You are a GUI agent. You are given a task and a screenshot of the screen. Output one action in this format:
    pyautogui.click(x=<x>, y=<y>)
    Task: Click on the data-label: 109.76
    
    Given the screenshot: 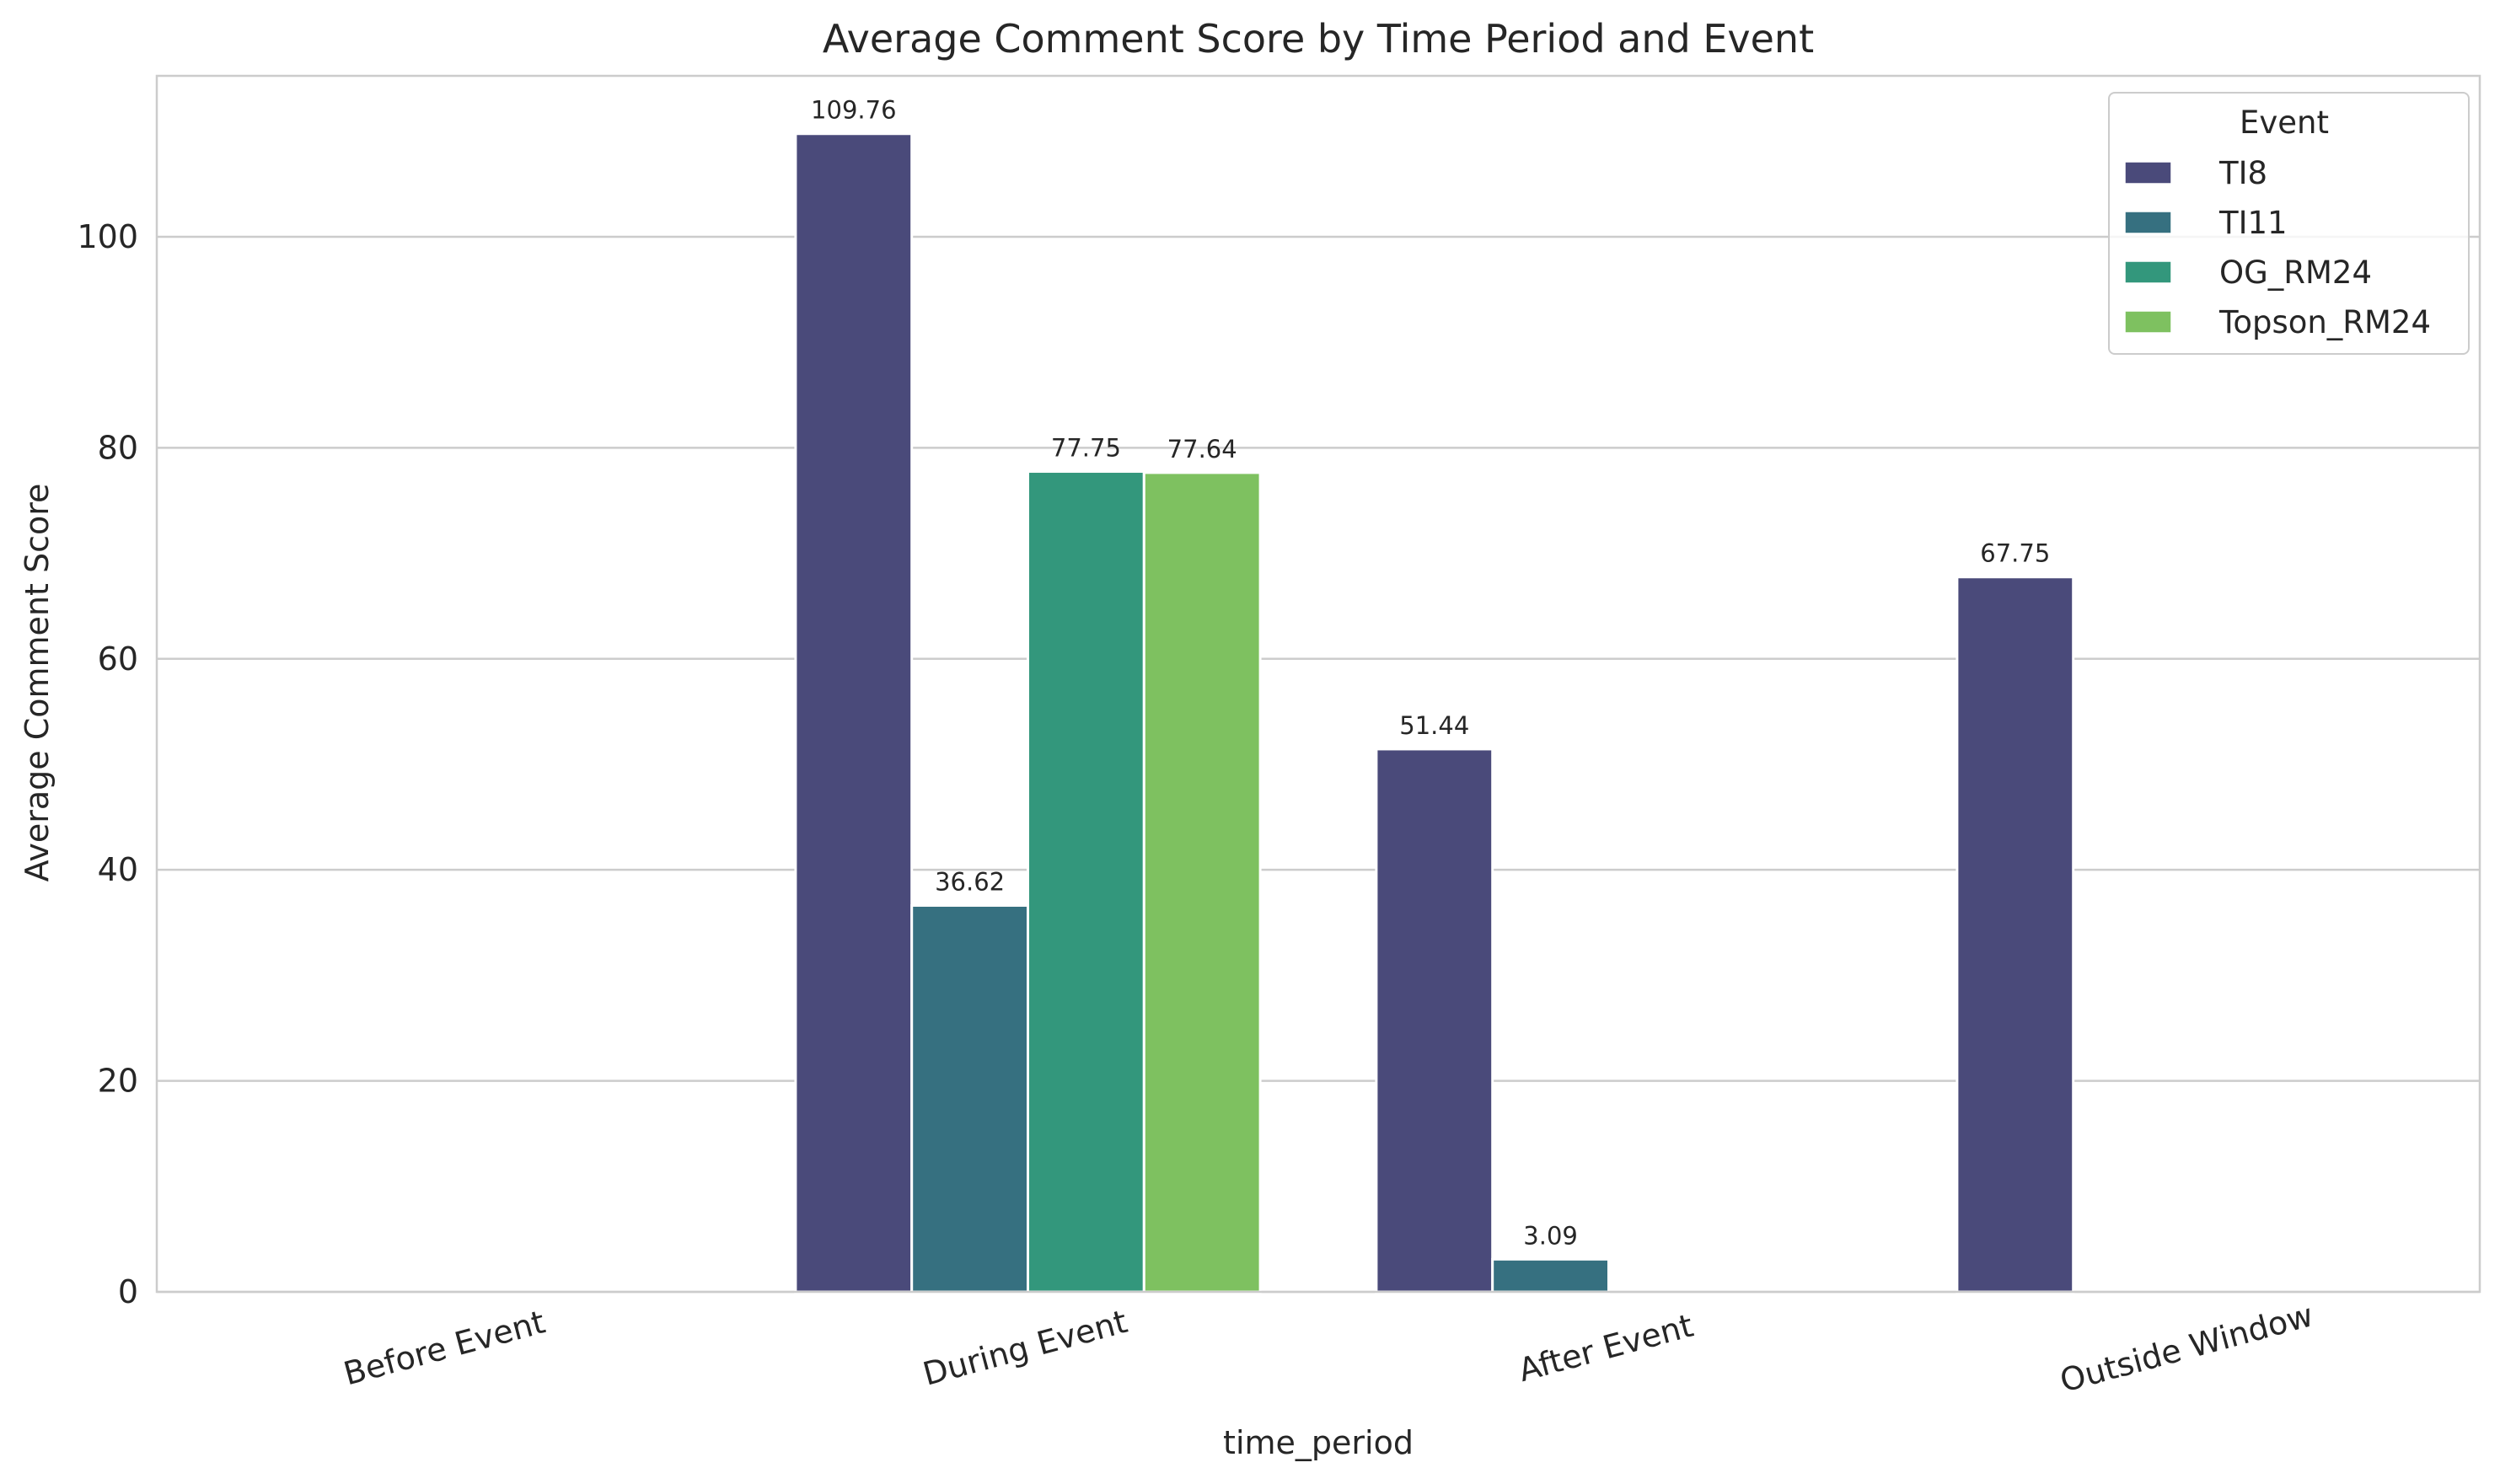 What is the action you would take?
    pyautogui.click(x=853, y=111)
    